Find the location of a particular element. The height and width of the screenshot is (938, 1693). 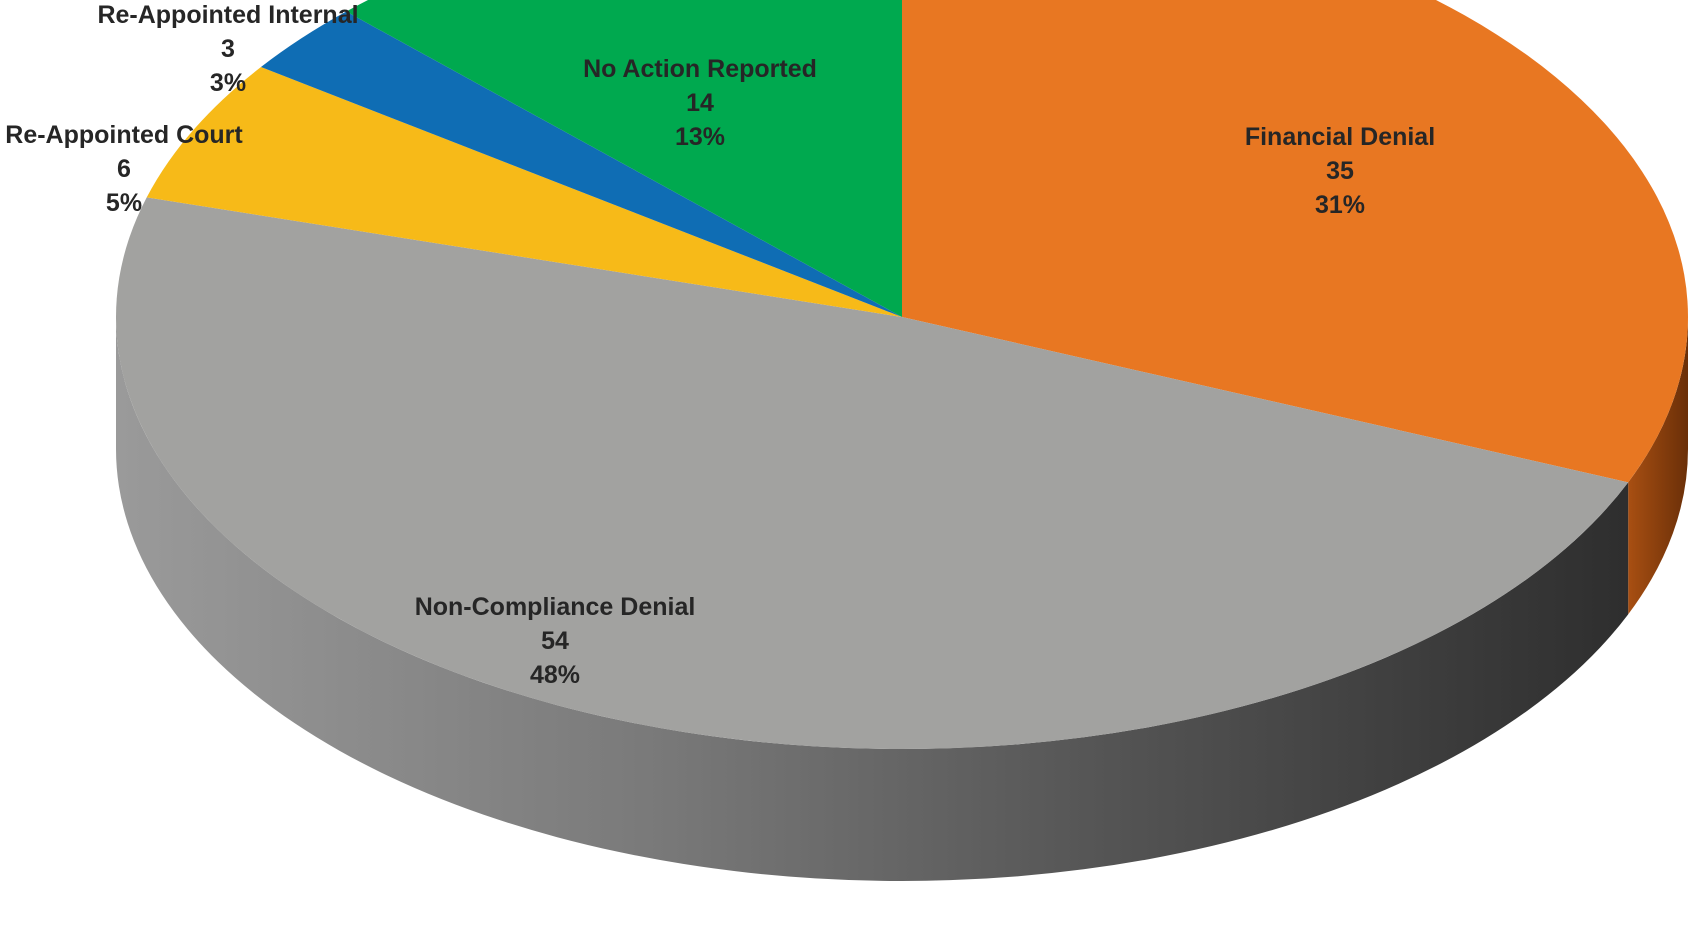

data-label-value: 35 is located at coordinates (1340, 171).